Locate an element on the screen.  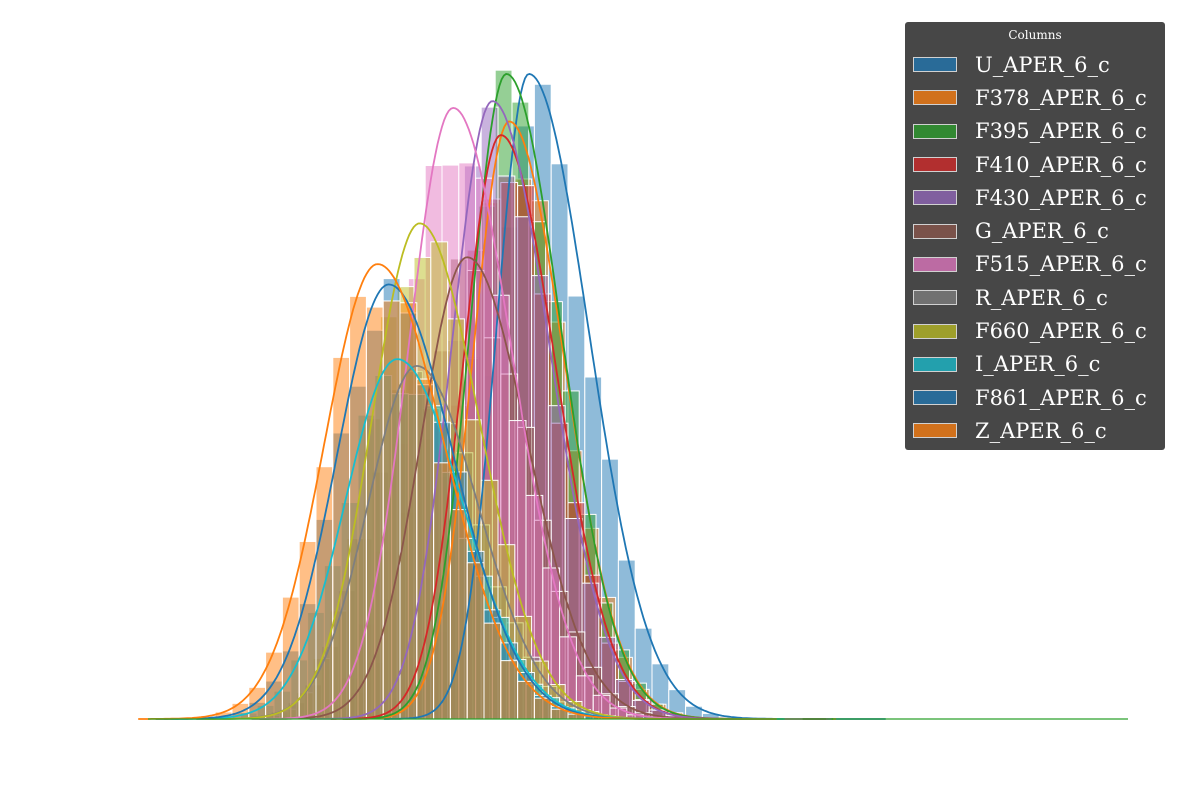
legend-label: G_APER_6_c is located at coordinates (1042, 231).